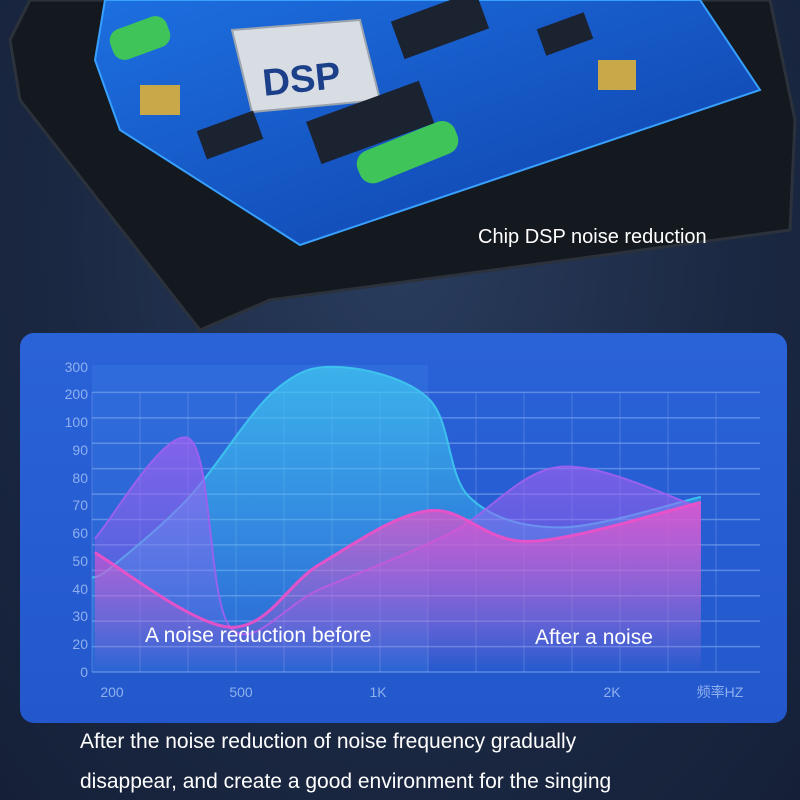 The image size is (800, 800). I want to click on y-tick-label: 60, so click(80, 533).